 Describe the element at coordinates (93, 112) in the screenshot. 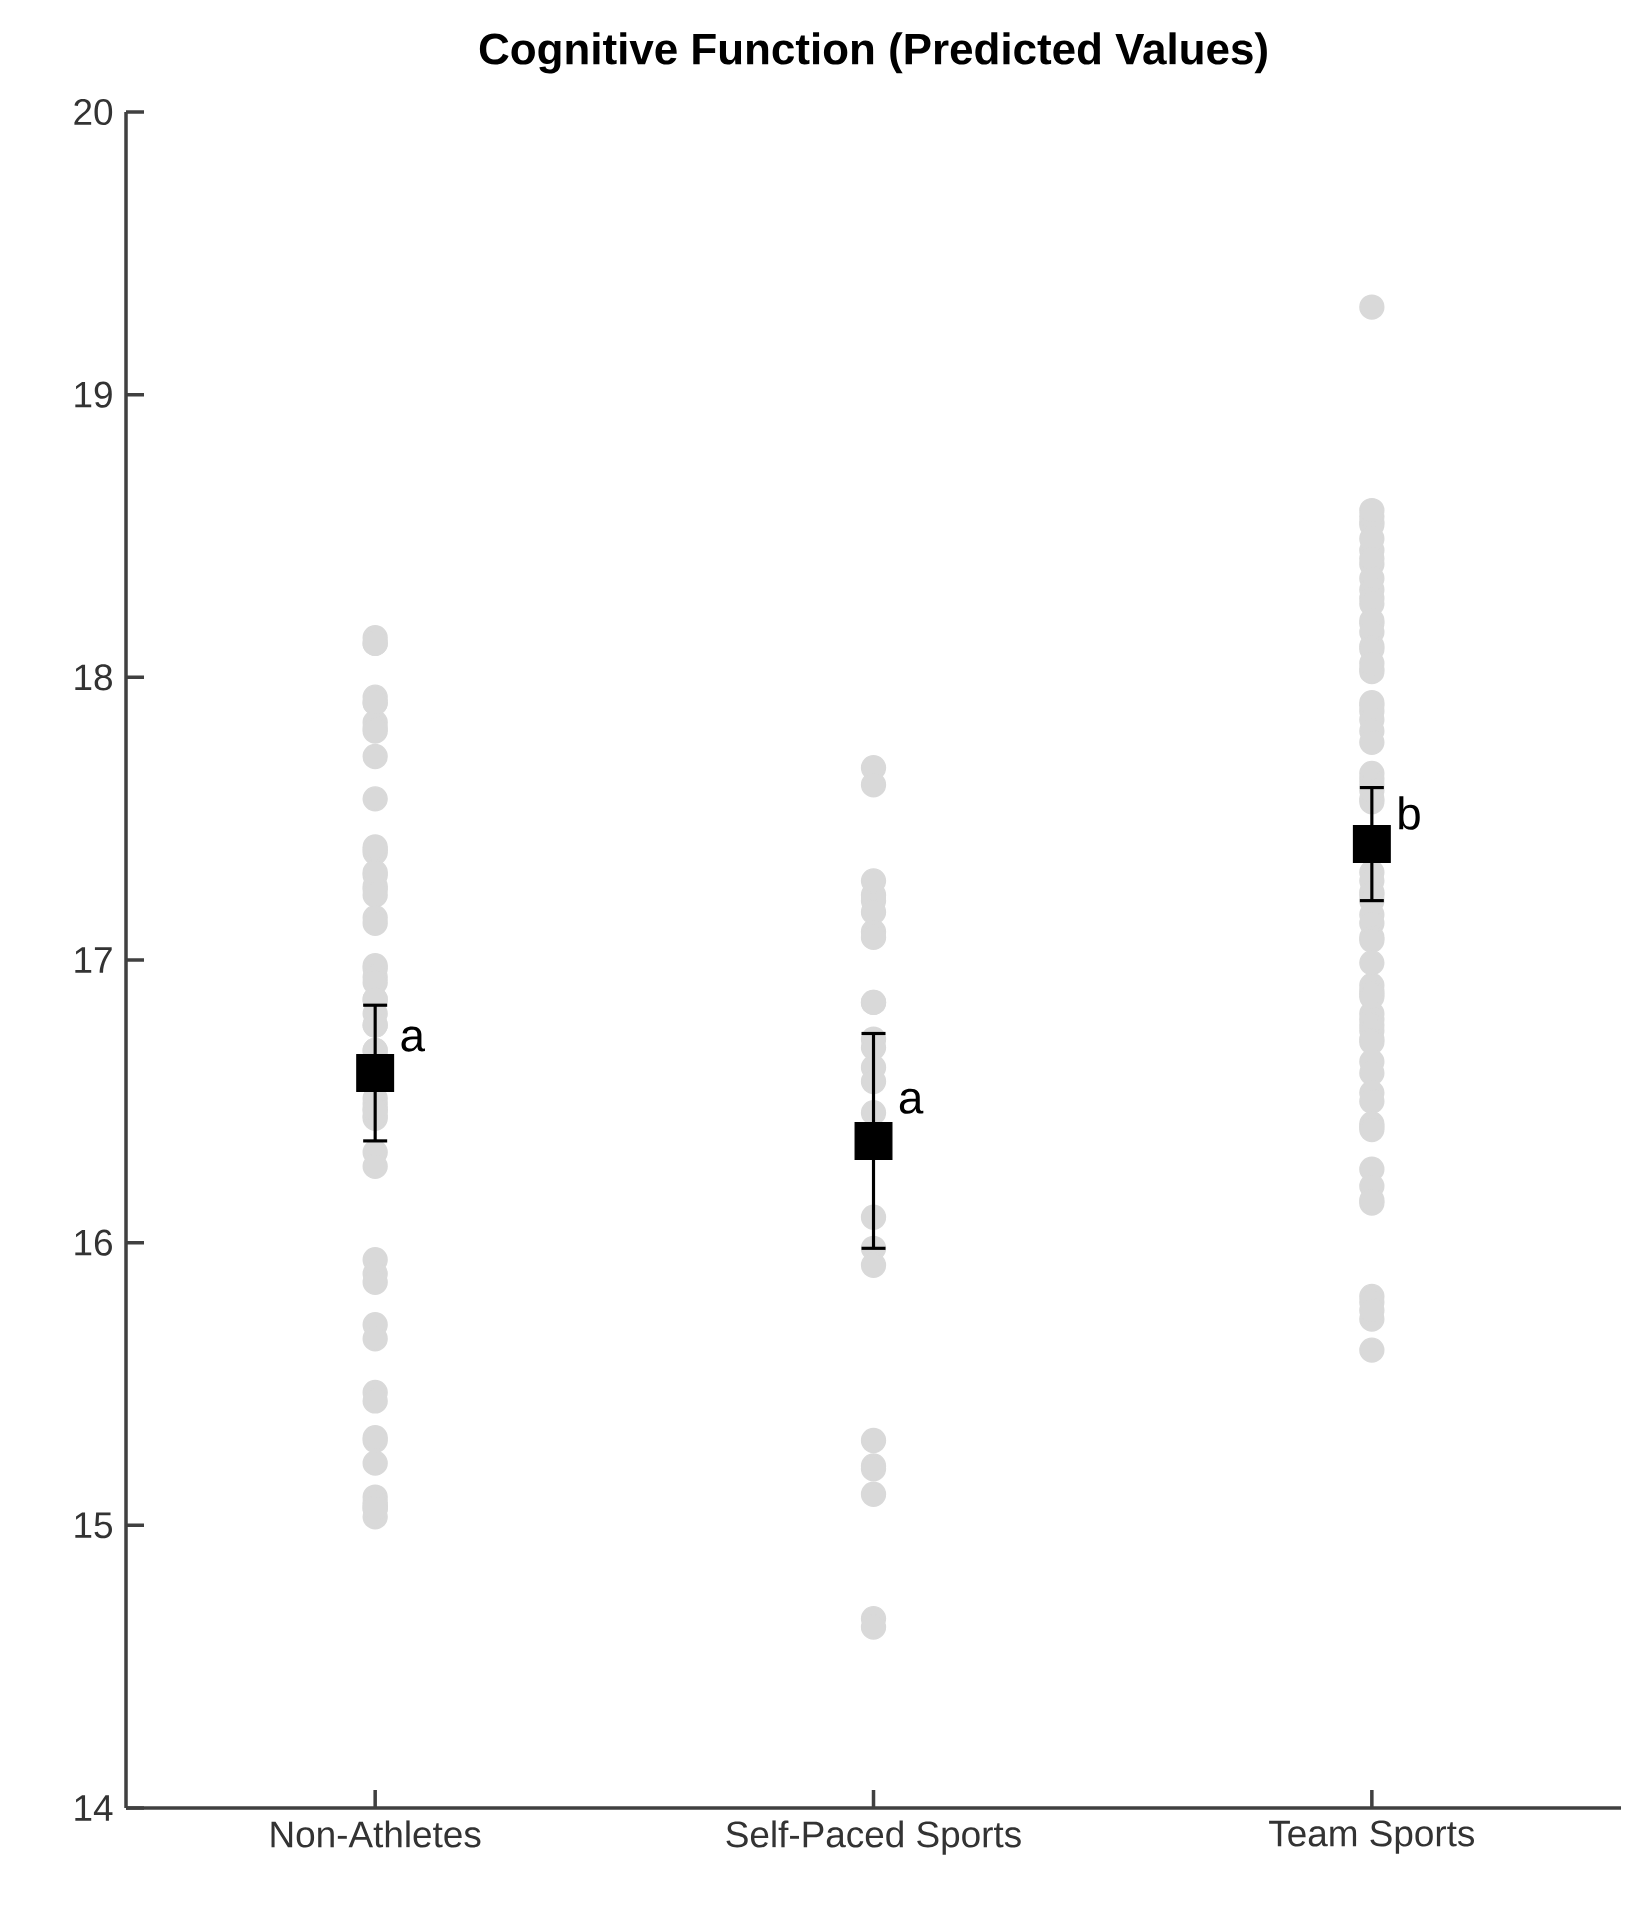

I see `y-tick-label: 20` at that location.